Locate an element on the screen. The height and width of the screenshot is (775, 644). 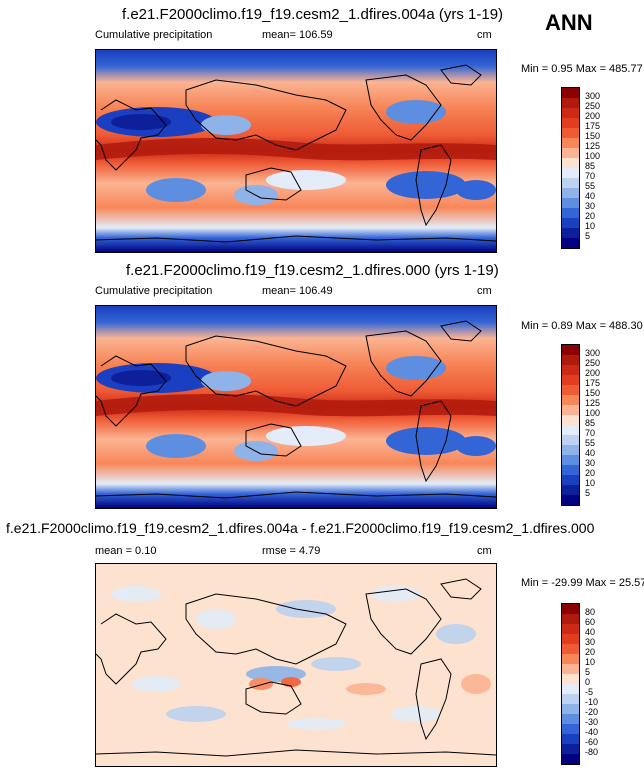
colorbar-tick: -30 is located at coordinates (592, 722).